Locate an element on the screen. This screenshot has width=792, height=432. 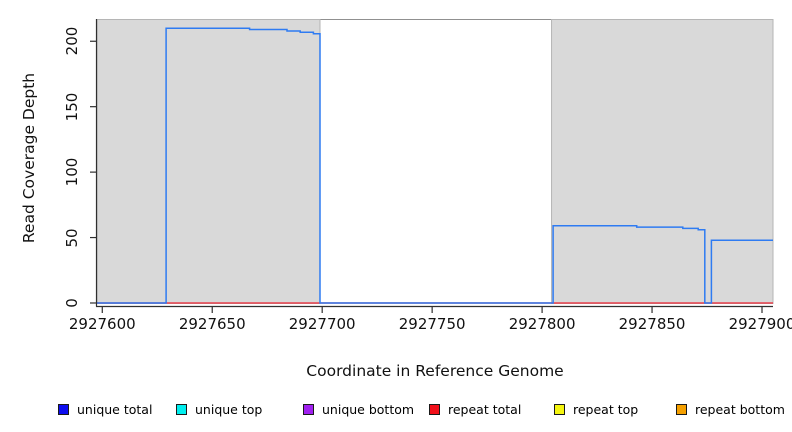
legend-item-unique-bottom: unique bottom is located at coordinates (358, 409).